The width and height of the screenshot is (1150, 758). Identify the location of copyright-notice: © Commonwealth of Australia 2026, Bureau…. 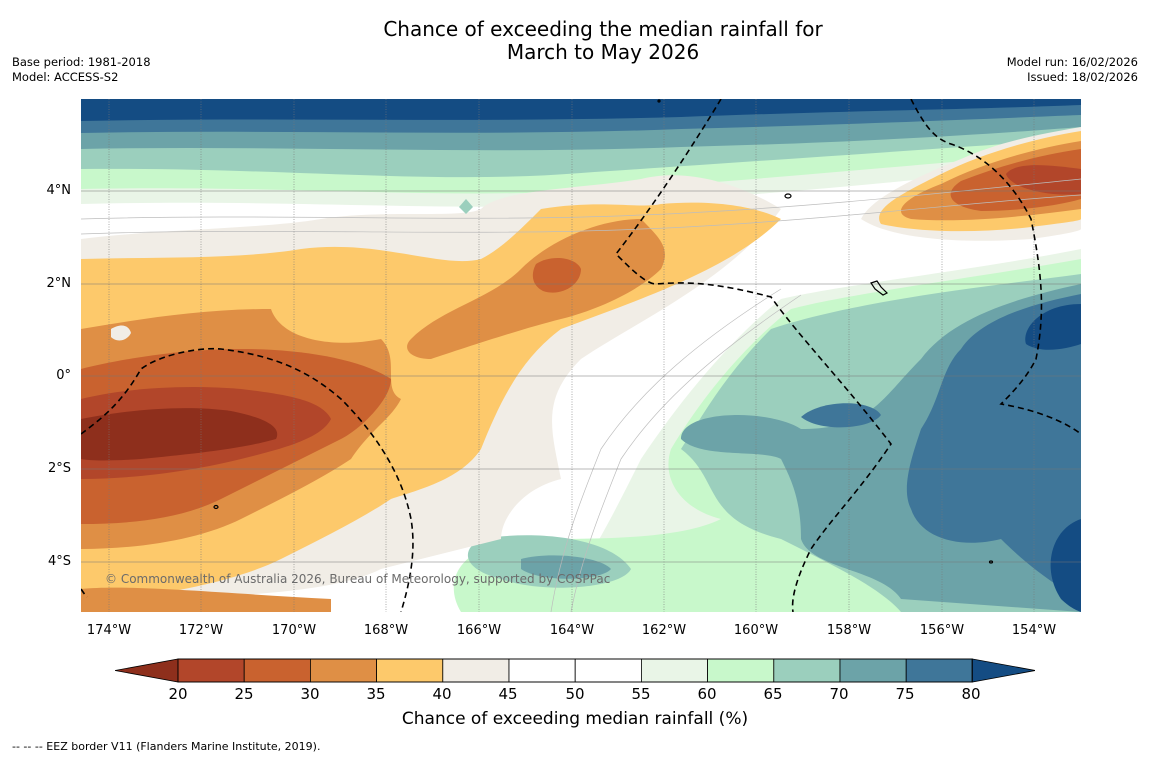
(358, 579).